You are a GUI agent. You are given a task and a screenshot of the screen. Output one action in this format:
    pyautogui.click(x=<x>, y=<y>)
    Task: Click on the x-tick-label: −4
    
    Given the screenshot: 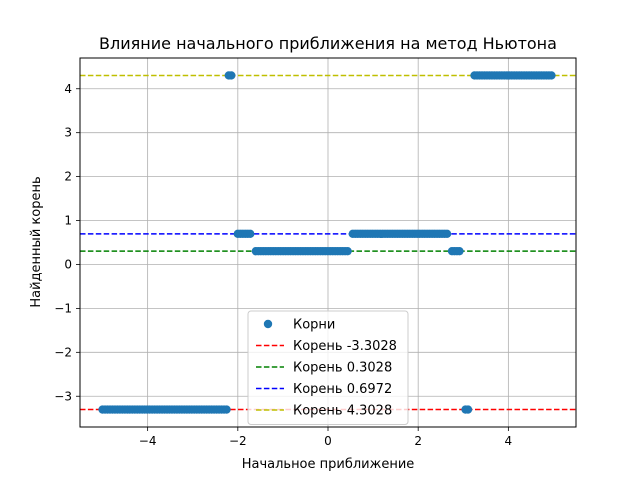 What is the action you would take?
    pyautogui.click(x=148, y=441)
    